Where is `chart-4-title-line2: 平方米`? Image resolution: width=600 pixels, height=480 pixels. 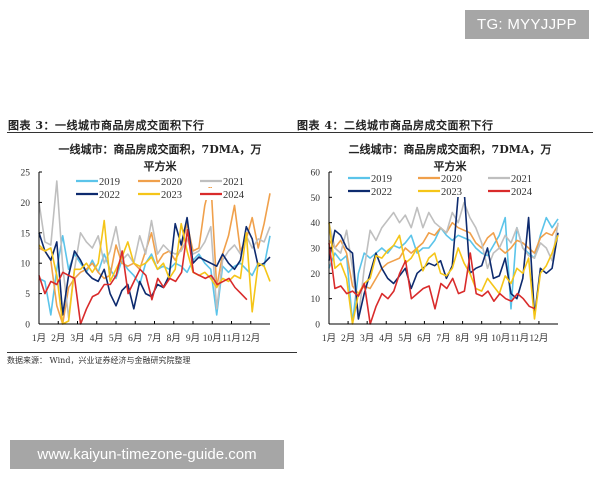 chart-4-title-line2: 平方米 is located at coordinates (450, 166).